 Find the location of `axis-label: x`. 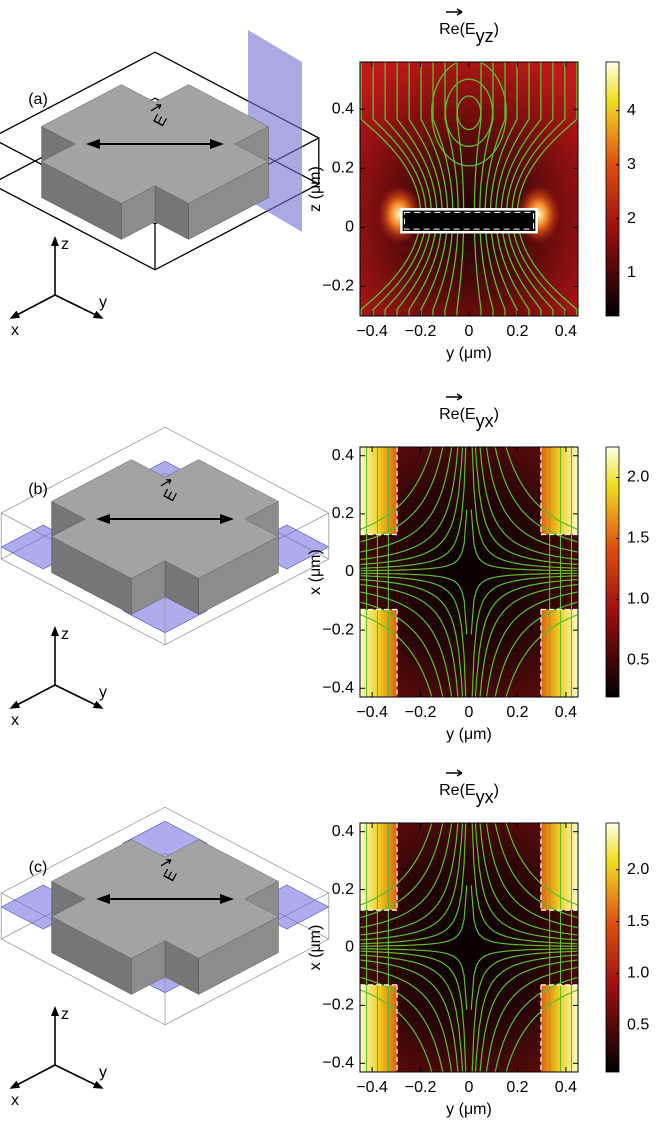

axis-label: x is located at coordinates (15, 720).